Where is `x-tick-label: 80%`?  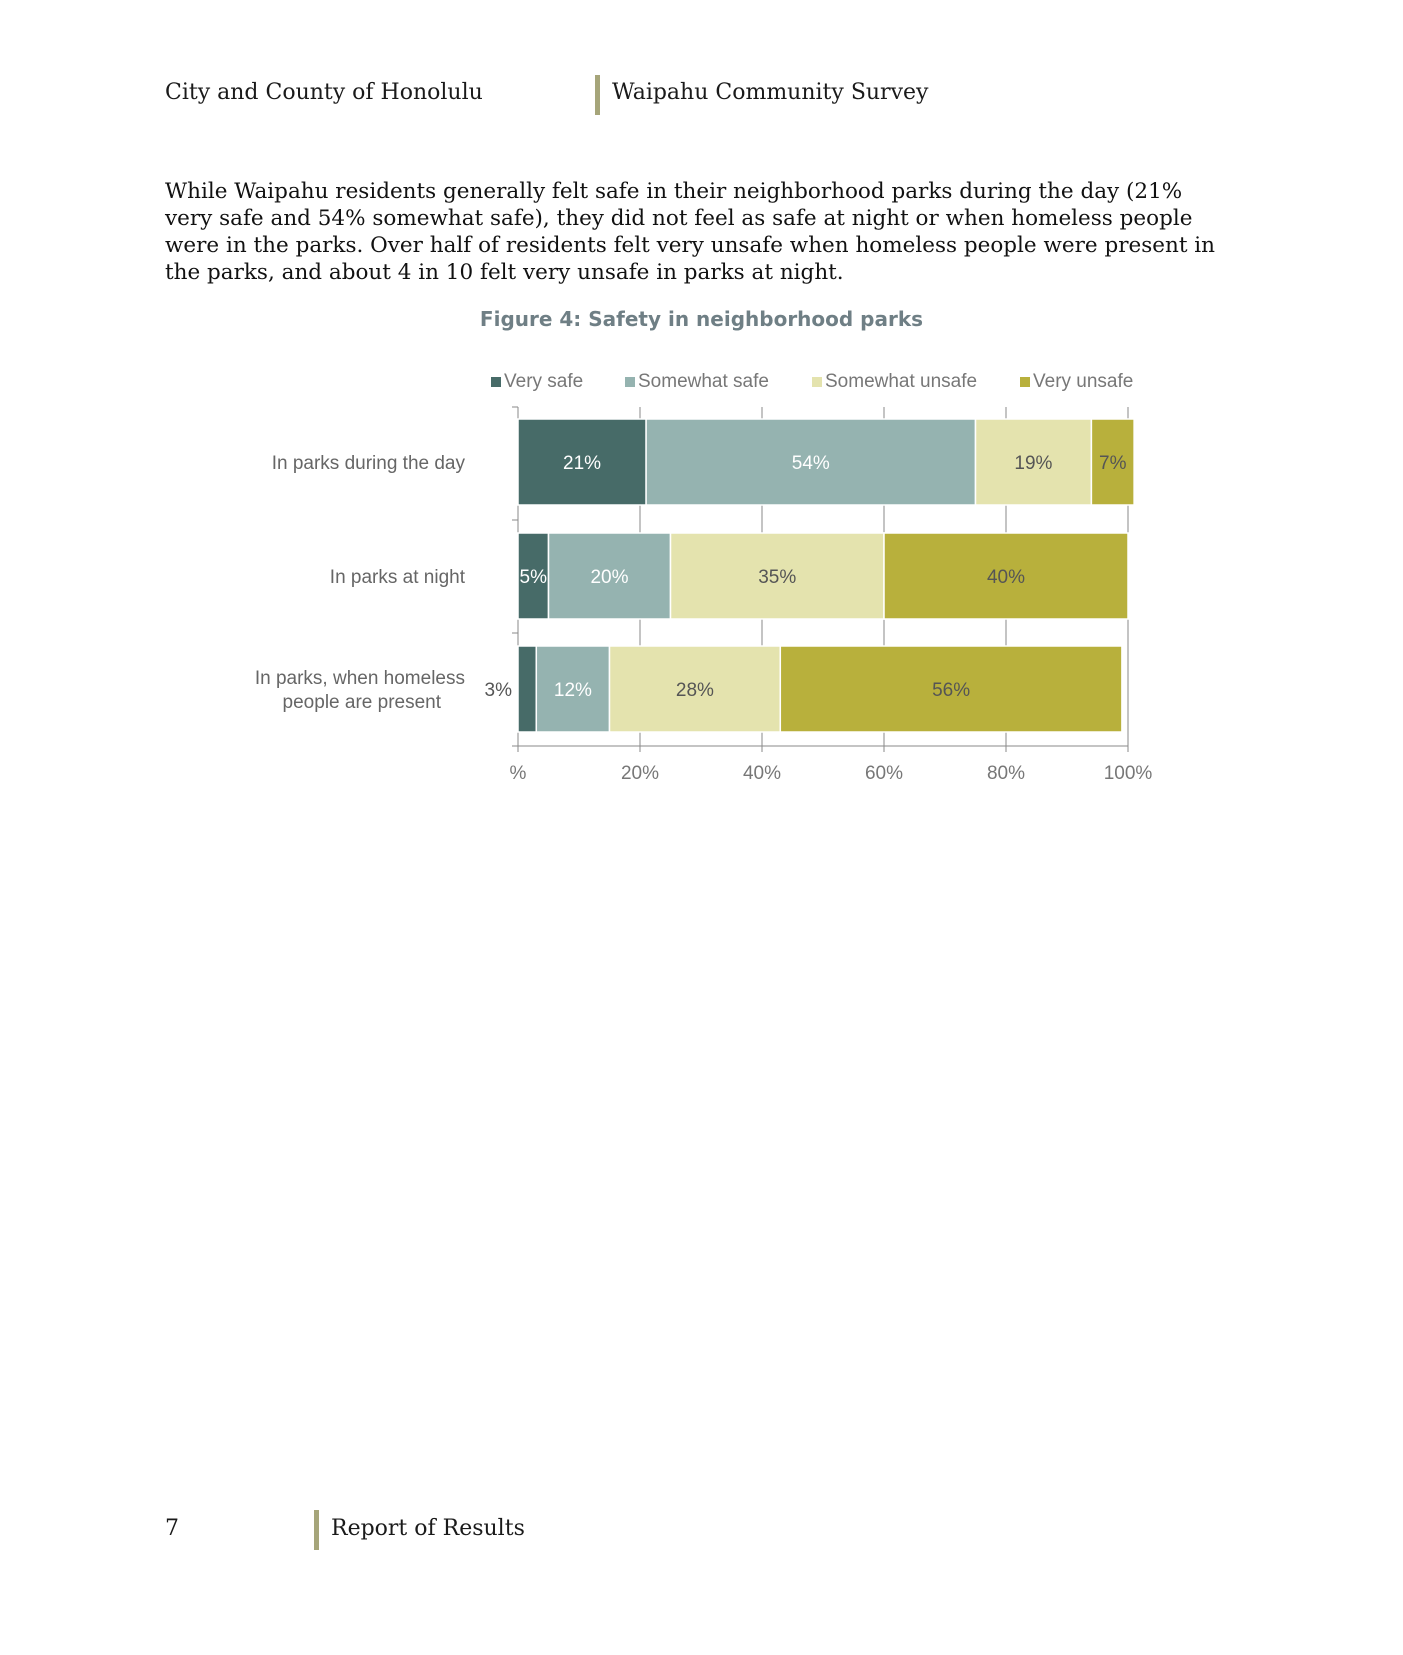
x-tick-label: 80% is located at coordinates (1006, 773).